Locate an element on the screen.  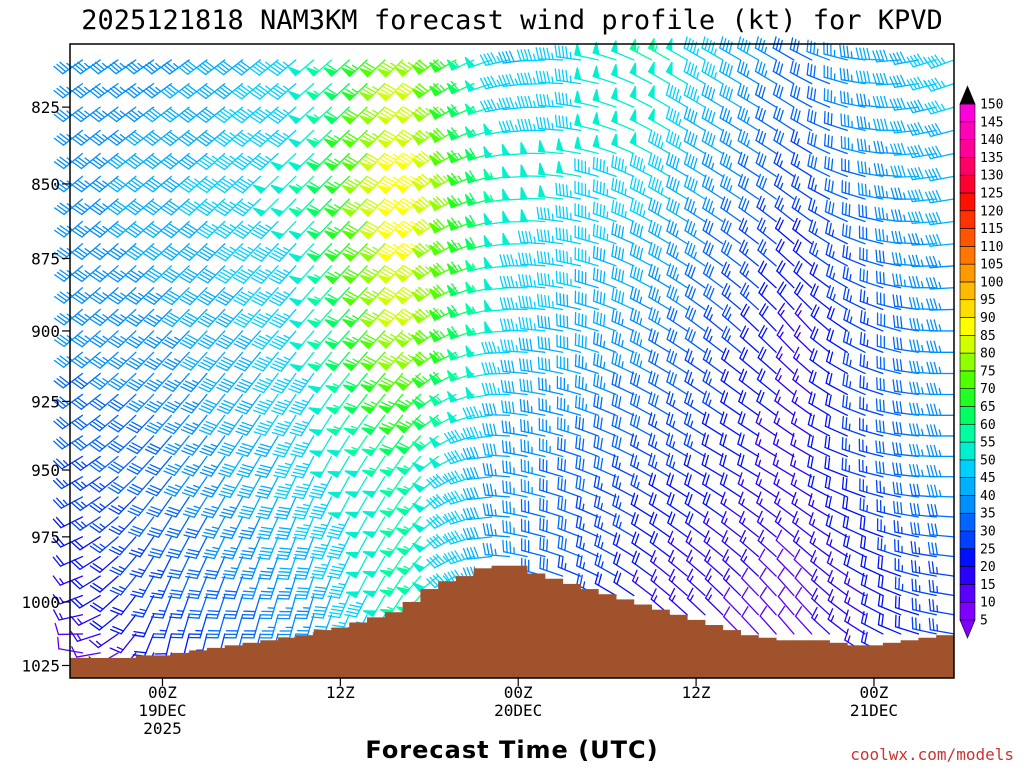
colorbar-label: 5 is located at coordinates (984, 621).